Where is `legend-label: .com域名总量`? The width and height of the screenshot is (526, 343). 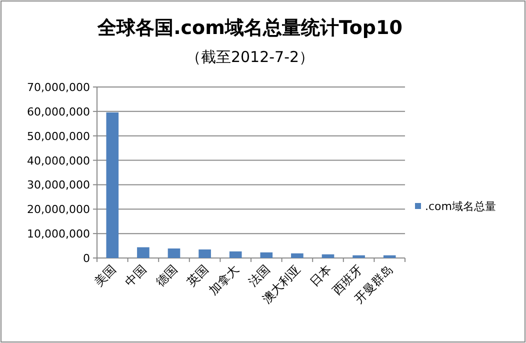
legend-label: .com域名总量 is located at coordinates (460, 206).